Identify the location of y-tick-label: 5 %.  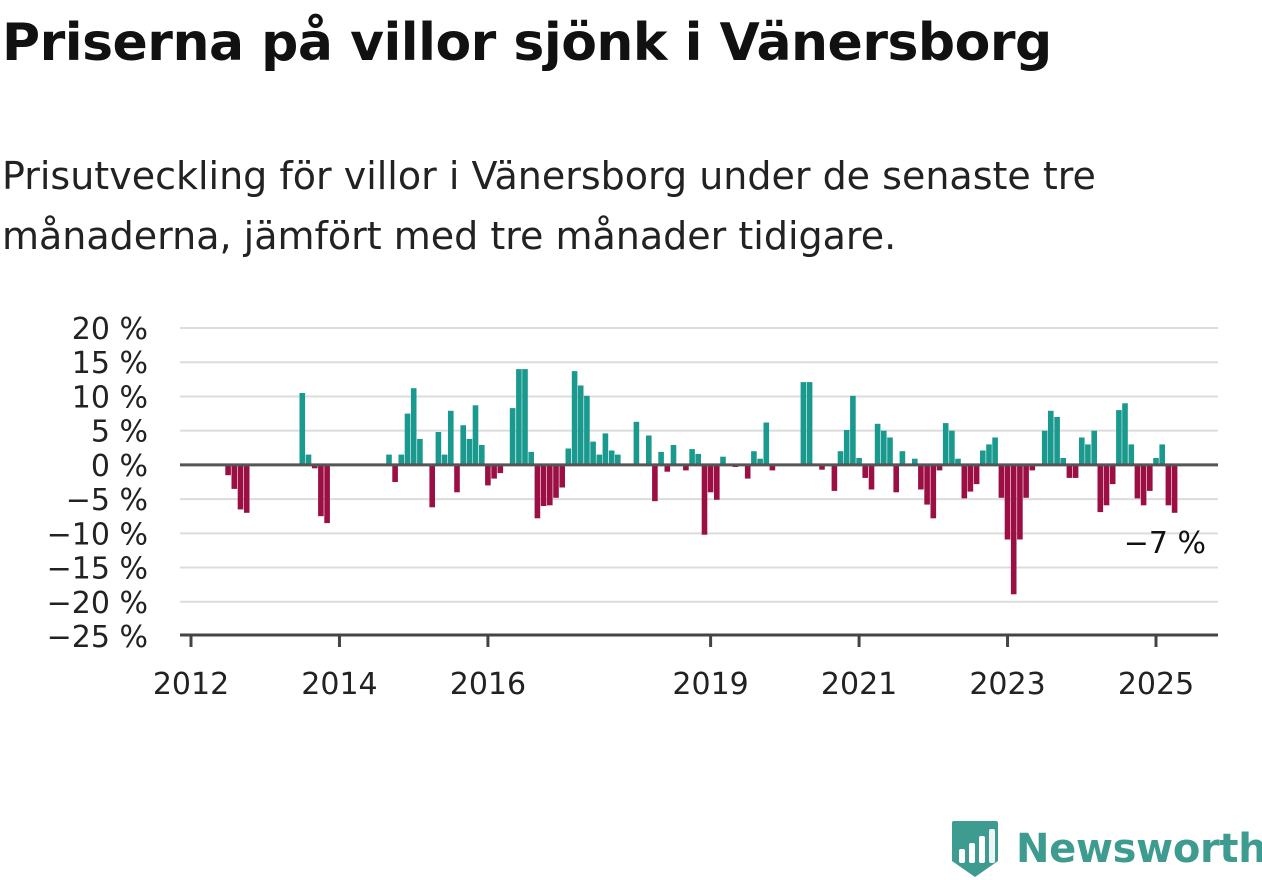
(119, 432).